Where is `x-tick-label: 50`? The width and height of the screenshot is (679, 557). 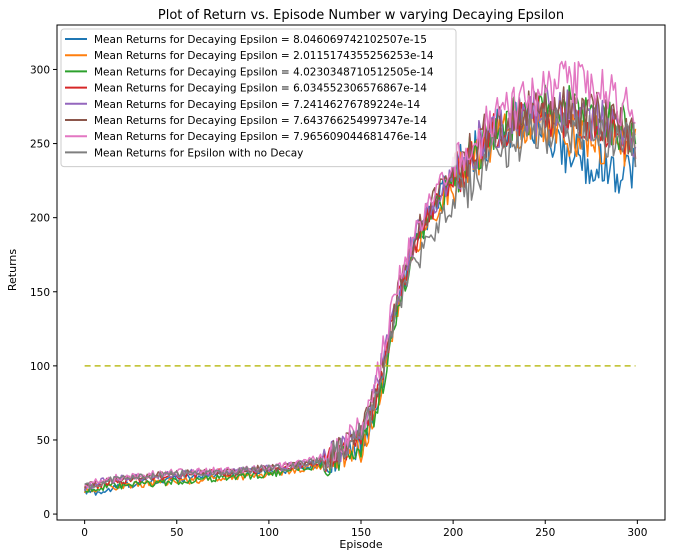 x-tick-label: 50 is located at coordinates (176, 533).